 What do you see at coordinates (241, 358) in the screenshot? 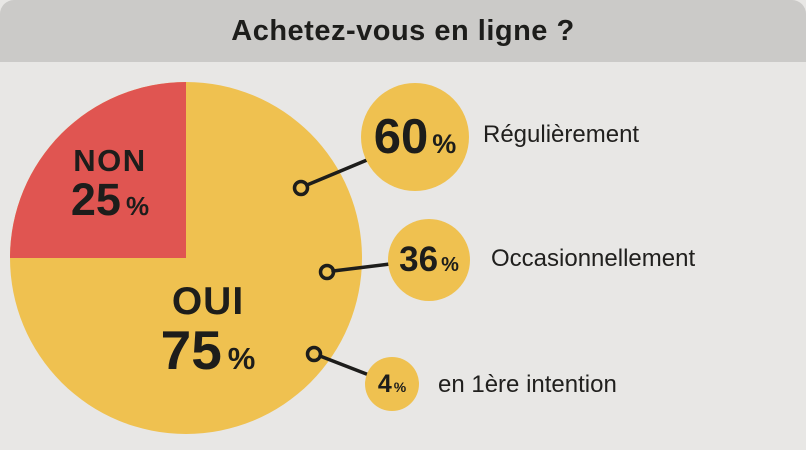
I see `oui-percent-sign: %` at bounding box center [241, 358].